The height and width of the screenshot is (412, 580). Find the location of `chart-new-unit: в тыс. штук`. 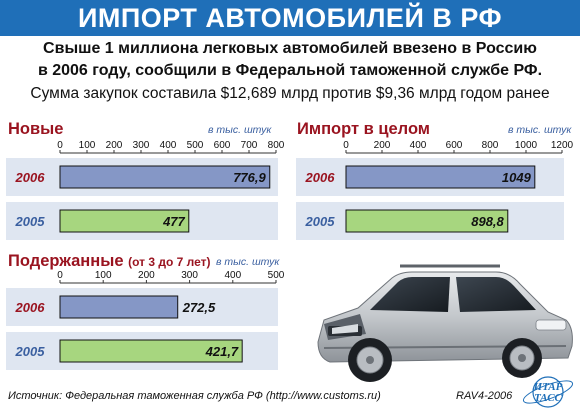

chart-new-unit: в тыс. штук is located at coordinates (240, 130).